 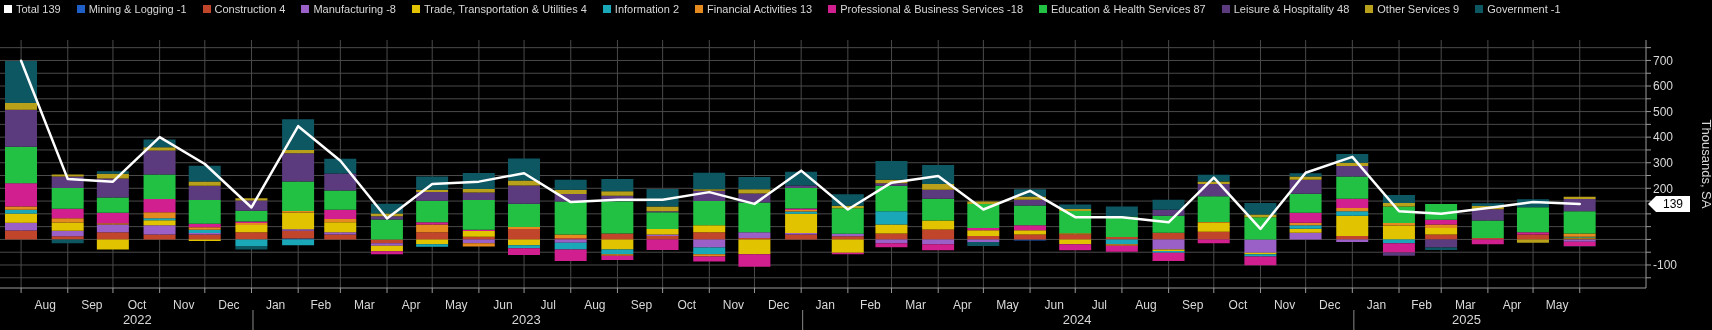 I want to click on y-tick-label: 200, so click(x=1663, y=188).